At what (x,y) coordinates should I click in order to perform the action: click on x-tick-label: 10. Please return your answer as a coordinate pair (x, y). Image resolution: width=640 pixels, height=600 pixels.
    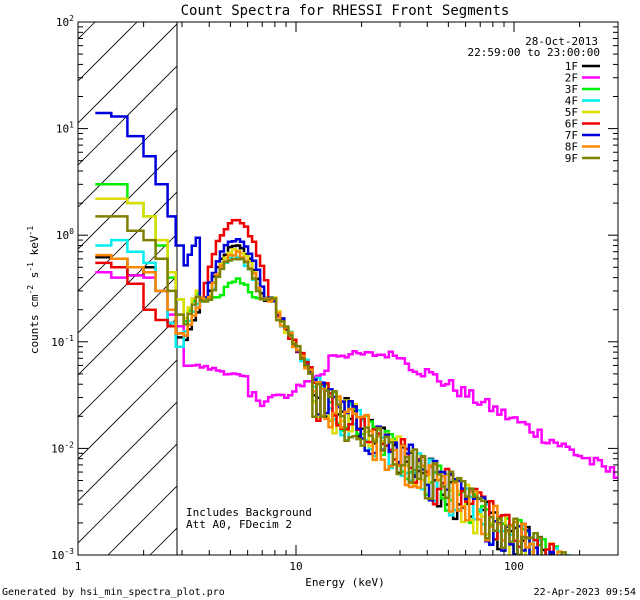
    Looking at the image, I should click on (295, 566).